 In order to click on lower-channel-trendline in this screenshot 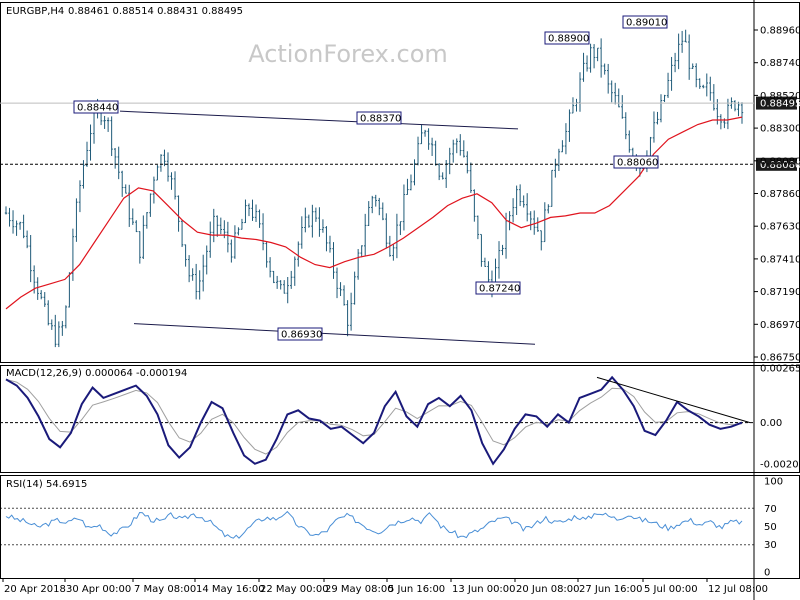, I will do `click(334, 334)`.